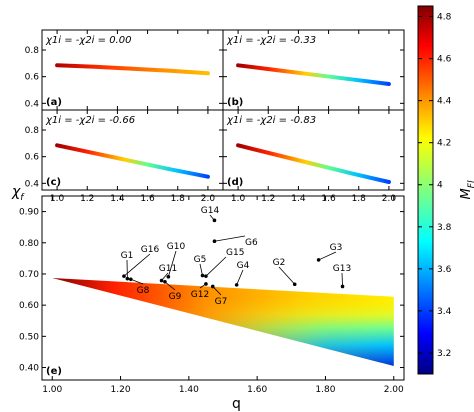 The height and width of the screenshot is (412, 474). What do you see at coordinates (208, 199) in the screenshot?
I see `x-tick-label: 2.0` at bounding box center [208, 199].